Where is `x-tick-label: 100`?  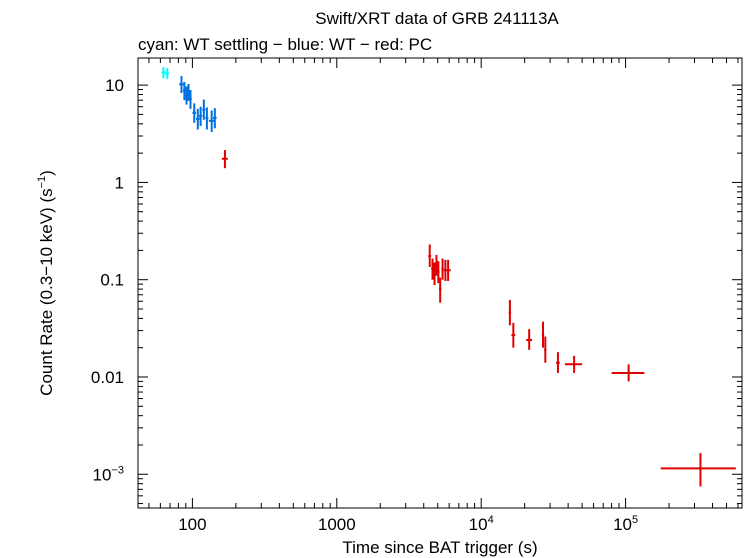 x-tick-label: 100 is located at coordinates (192, 524).